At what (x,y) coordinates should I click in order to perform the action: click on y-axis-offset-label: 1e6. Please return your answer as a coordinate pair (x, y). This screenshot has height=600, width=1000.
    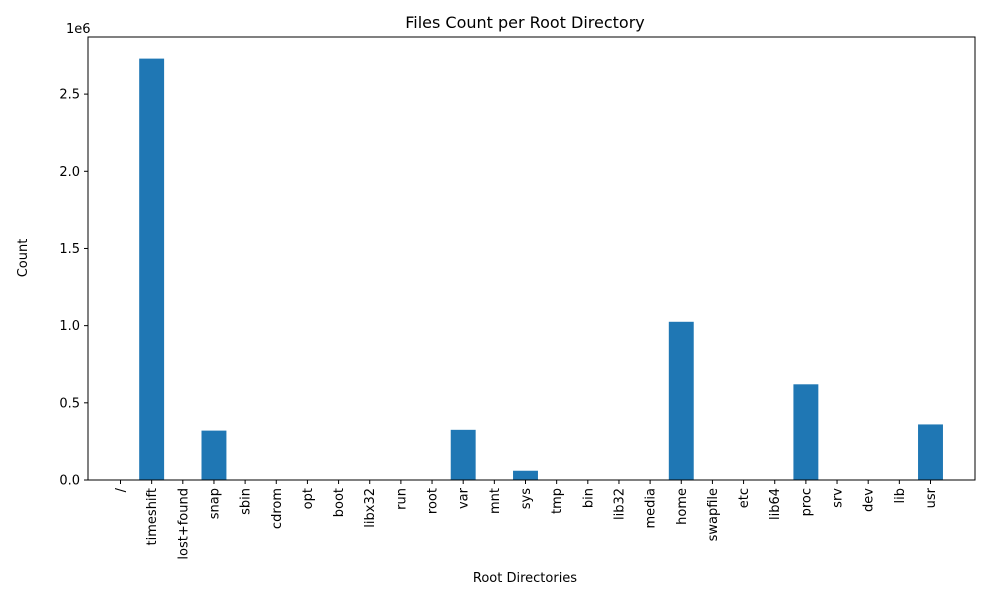
    Looking at the image, I should click on (78, 29).